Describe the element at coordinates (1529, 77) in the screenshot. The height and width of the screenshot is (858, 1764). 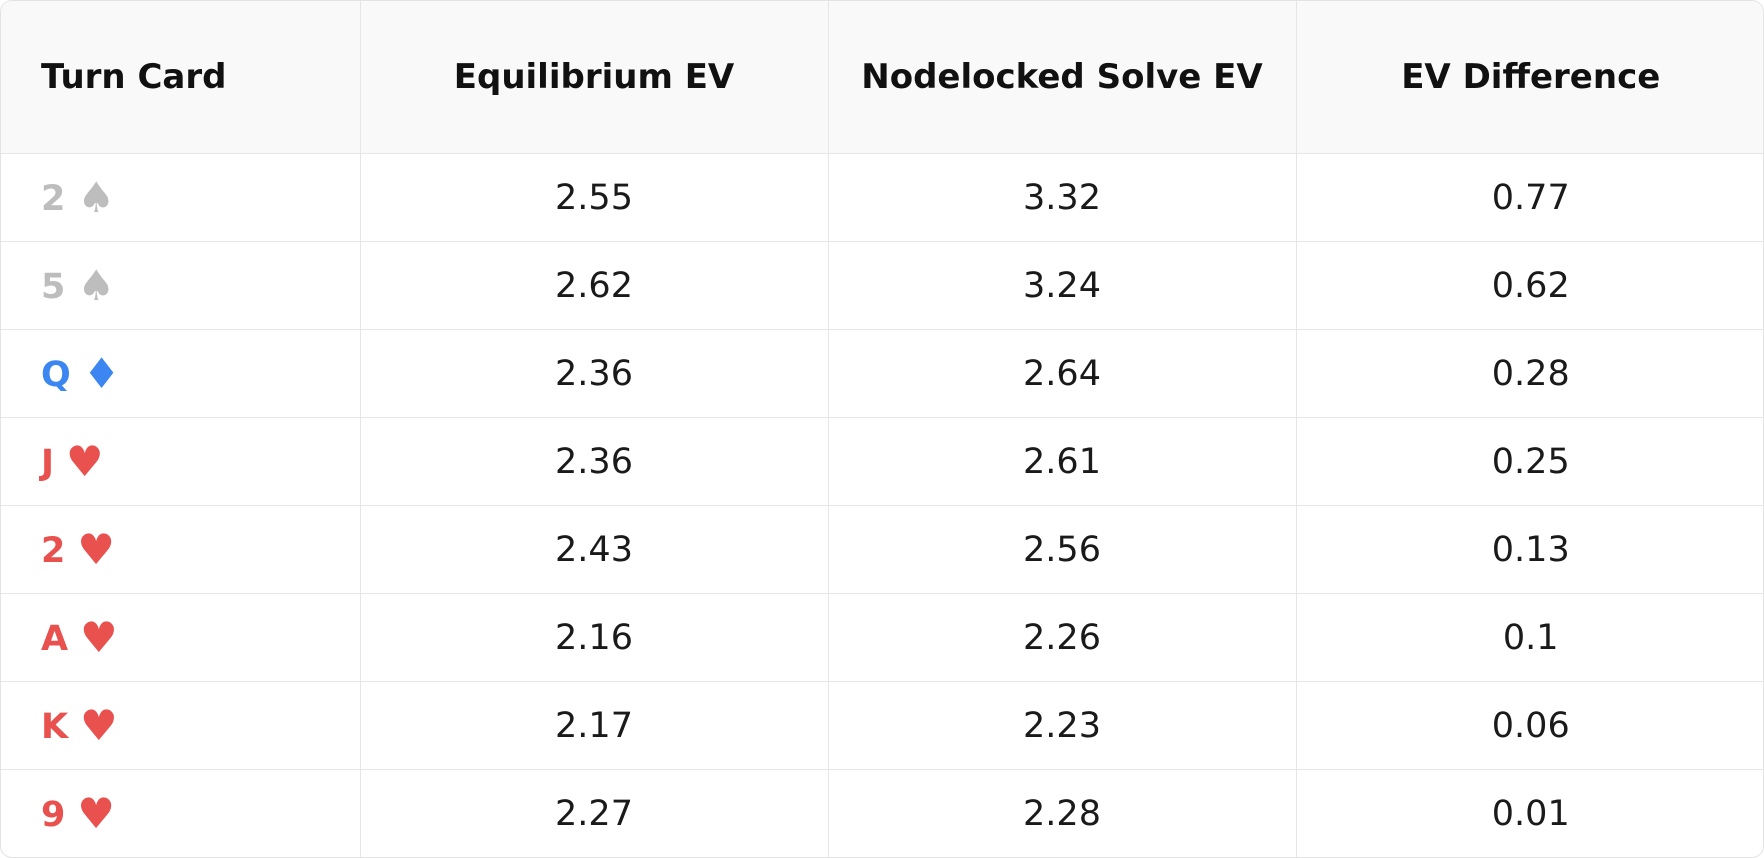
I see `column-header: EV Difference` at that location.